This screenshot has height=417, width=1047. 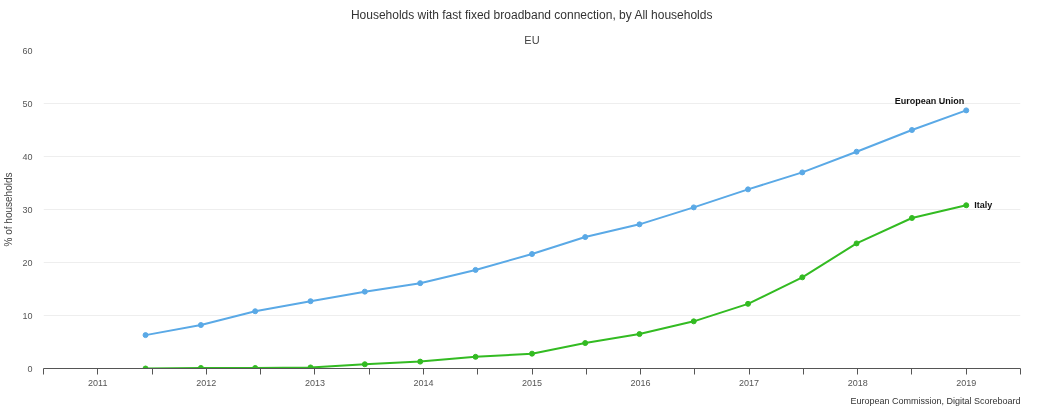 I want to click on x-tick-label: 2018, so click(x=857, y=382).